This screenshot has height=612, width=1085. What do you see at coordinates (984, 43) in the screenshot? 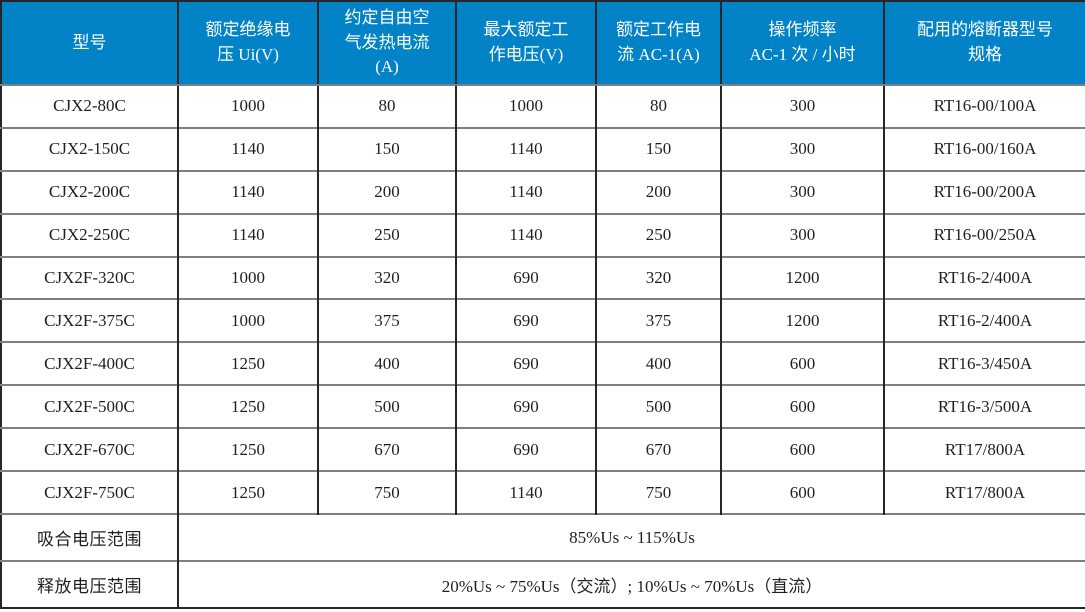
I see `col-header-fuse-spec: 配用的熔断器型号 规格` at bounding box center [984, 43].